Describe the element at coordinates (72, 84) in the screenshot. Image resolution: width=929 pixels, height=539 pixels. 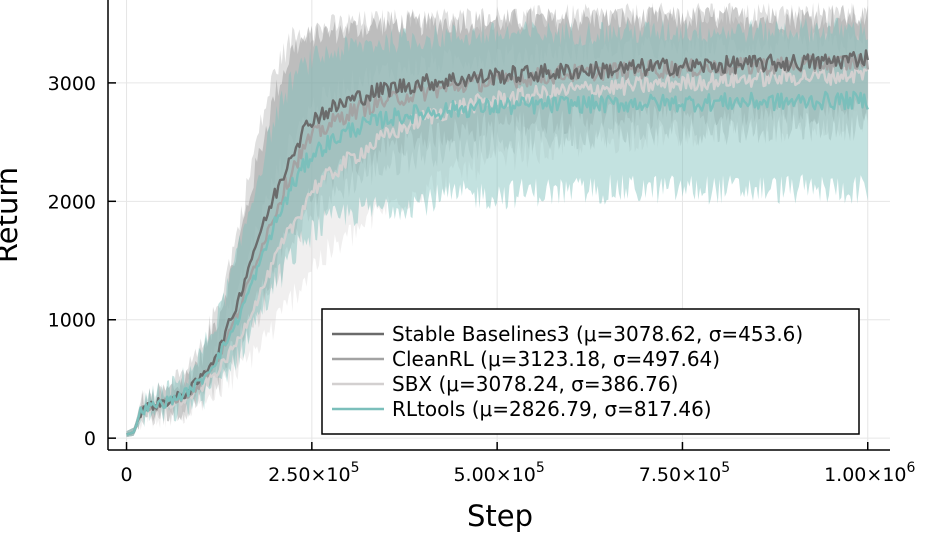
I see `y-tick-label: 3000` at that location.